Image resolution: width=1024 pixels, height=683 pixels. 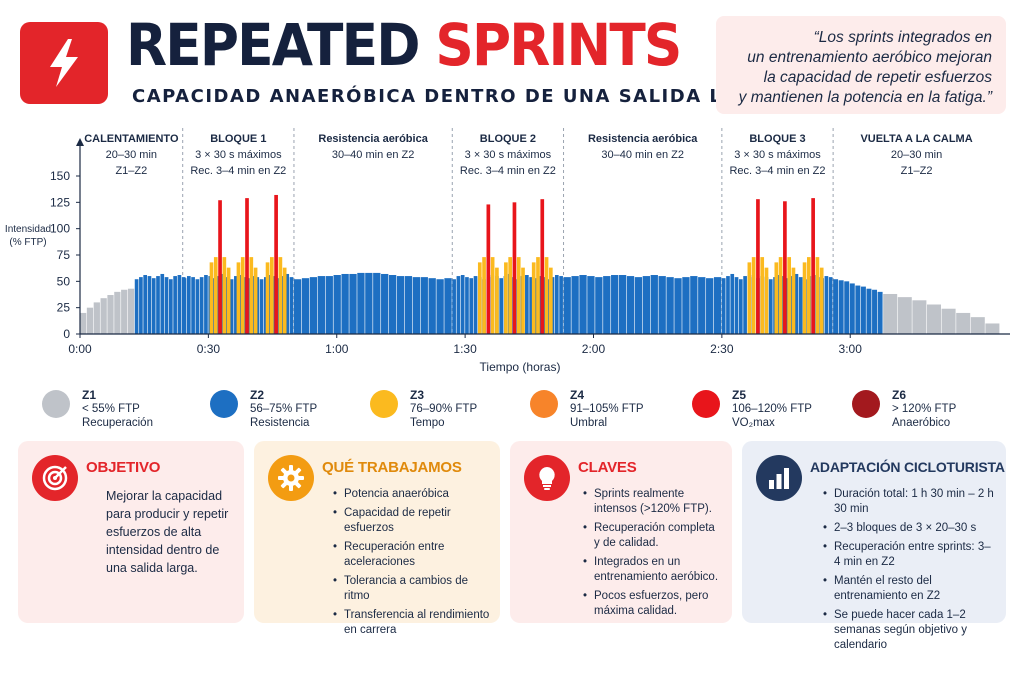 What do you see at coordinates (779, 478) in the screenshot?
I see `bar-chart-icon` at bounding box center [779, 478].